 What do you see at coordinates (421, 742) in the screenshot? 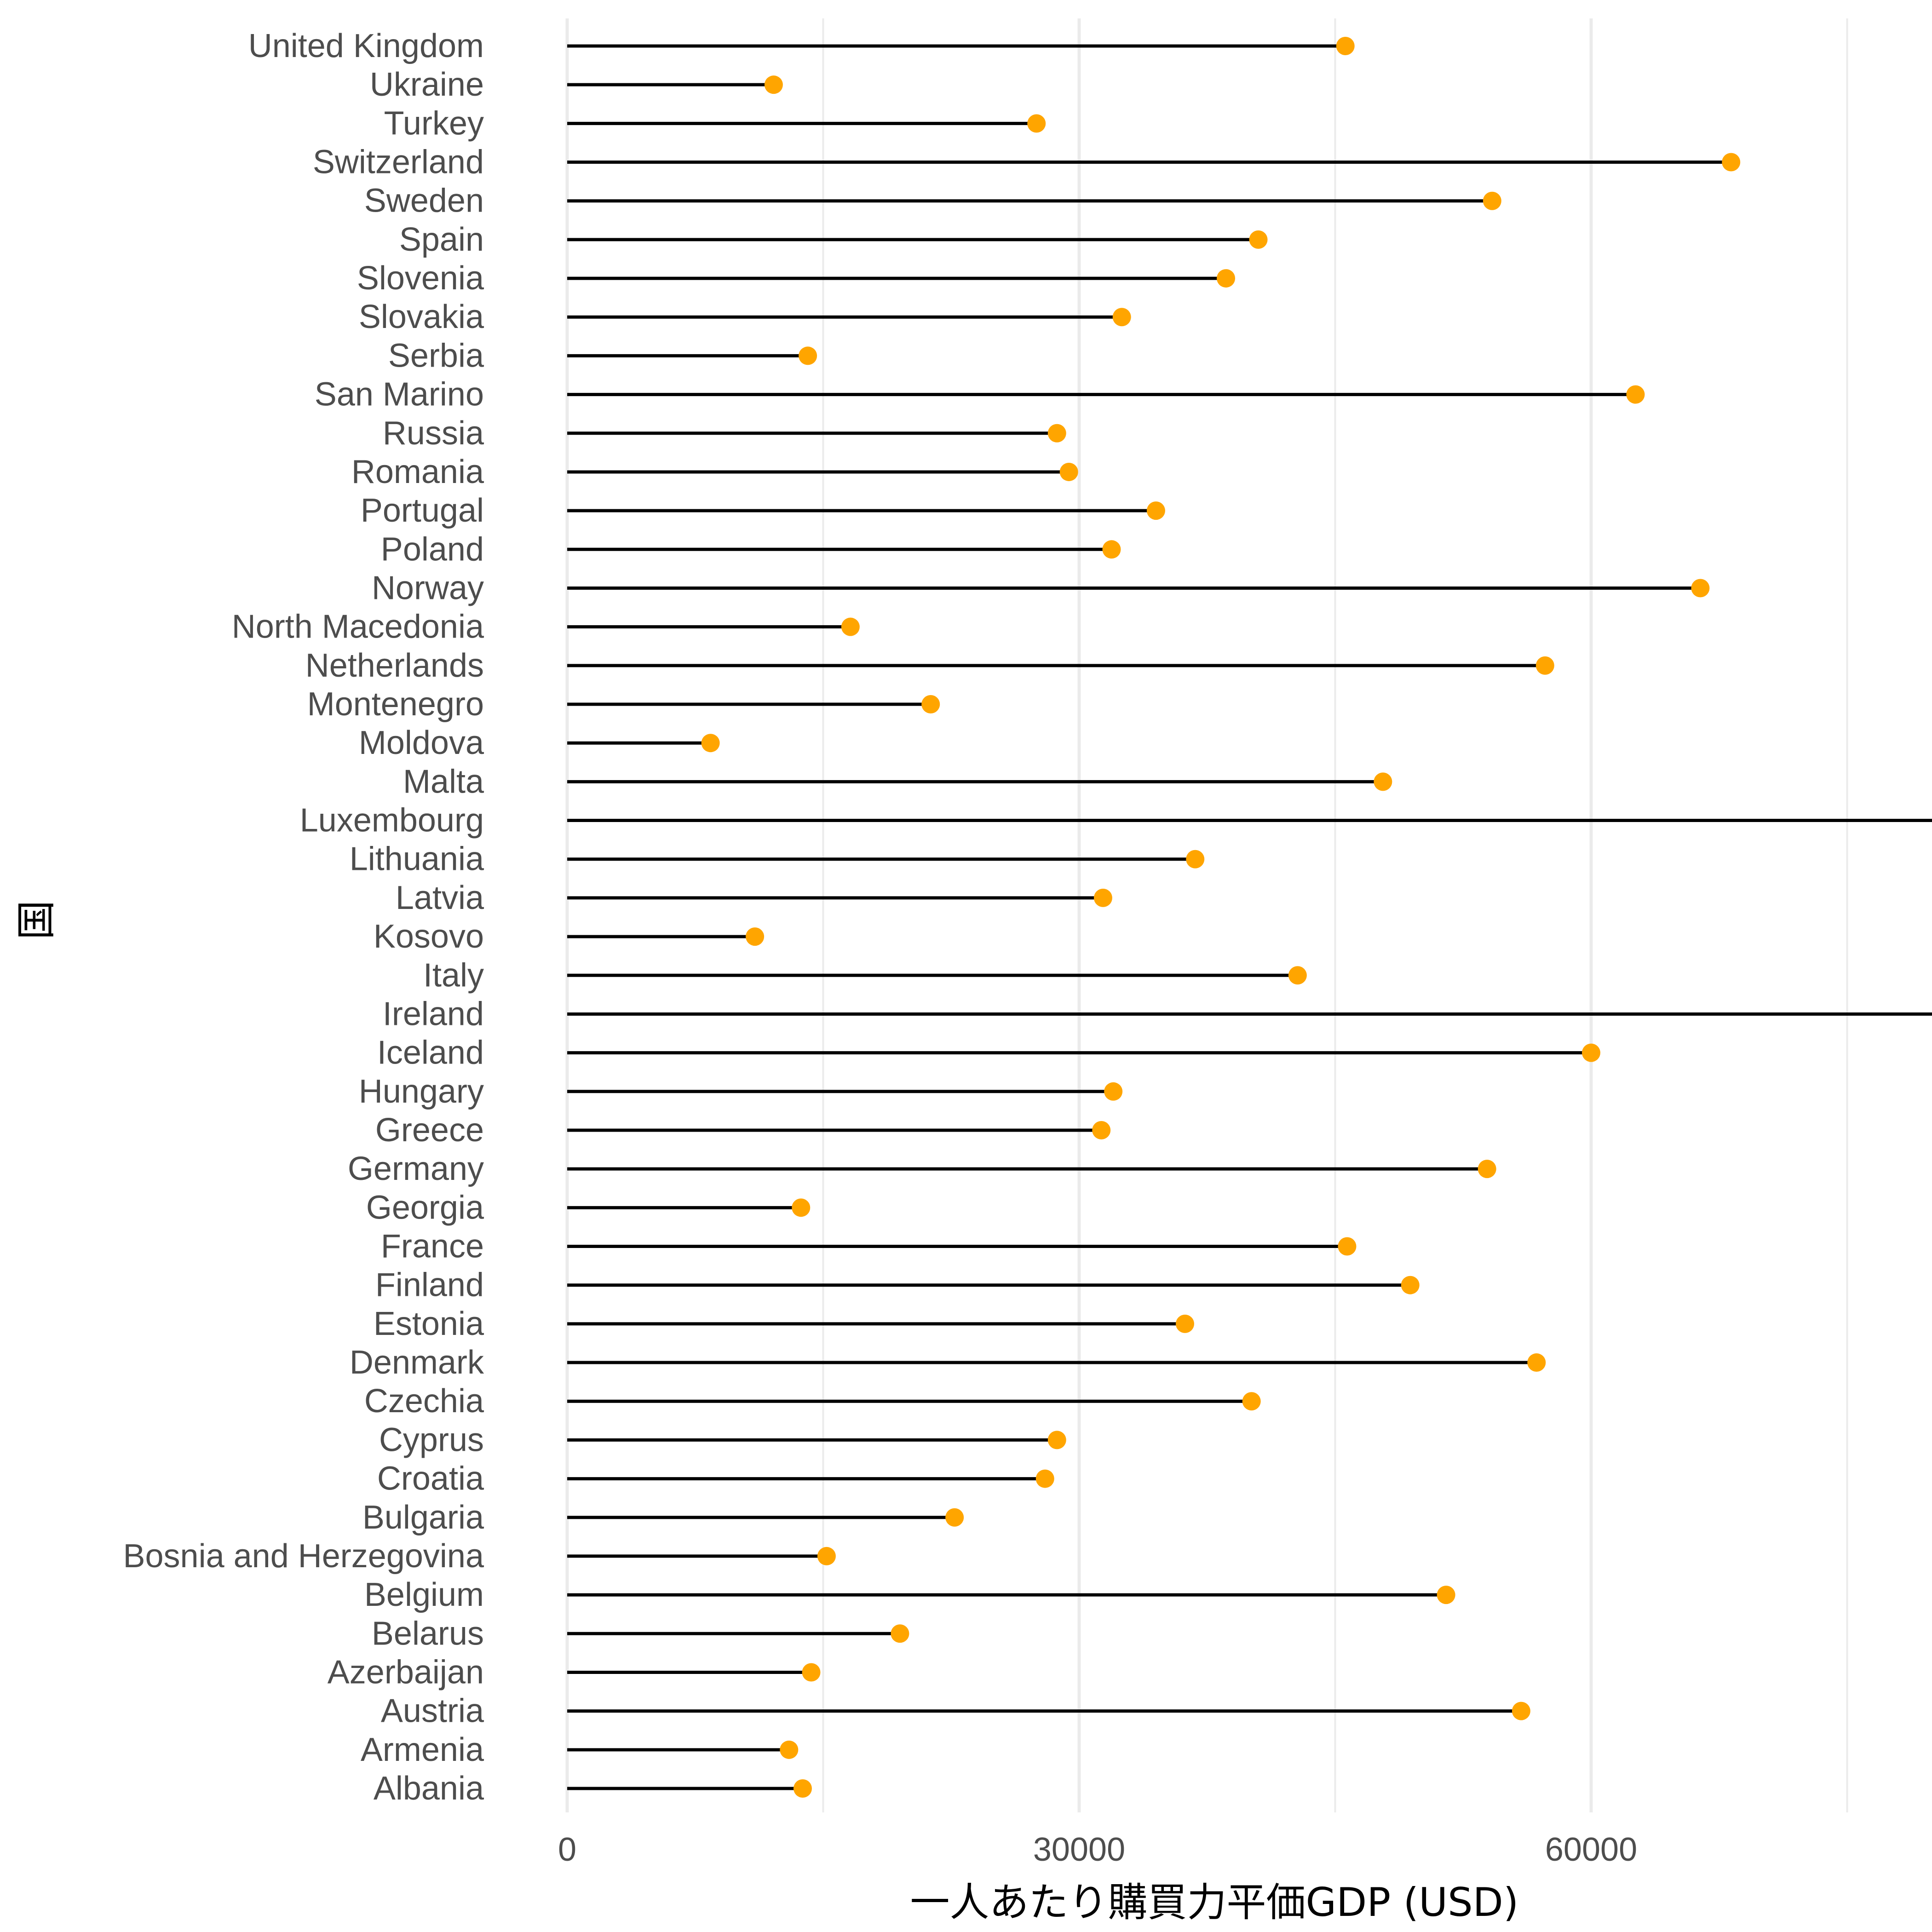
I see `y-tick-label: Moldova` at bounding box center [421, 742].